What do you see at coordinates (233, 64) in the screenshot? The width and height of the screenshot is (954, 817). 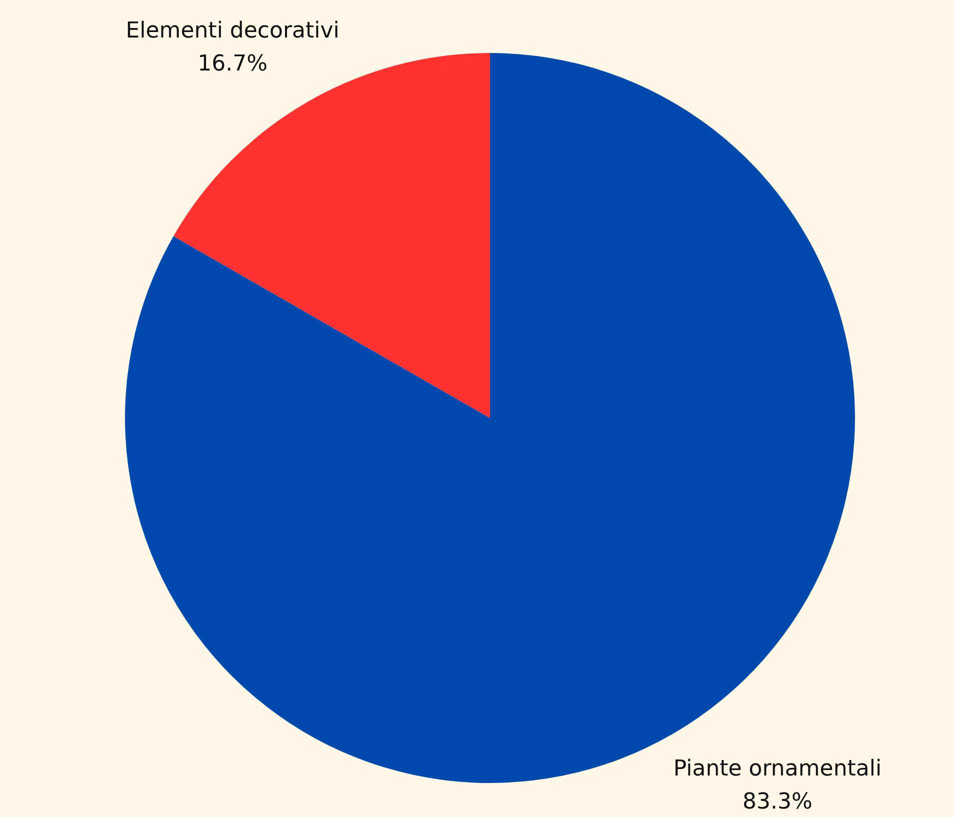 I see `data-label: 16.7%` at bounding box center [233, 64].